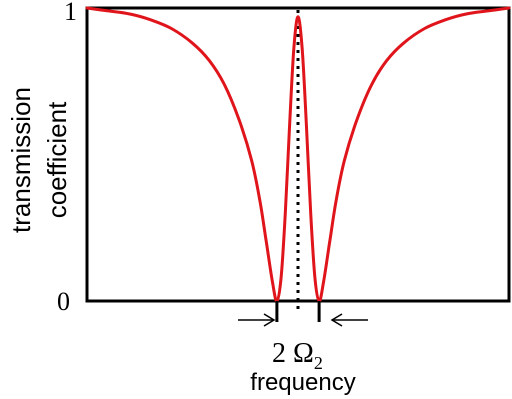  What do you see at coordinates (302, 382) in the screenshot?
I see `x-axis-label: frequency` at bounding box center [302, 382].